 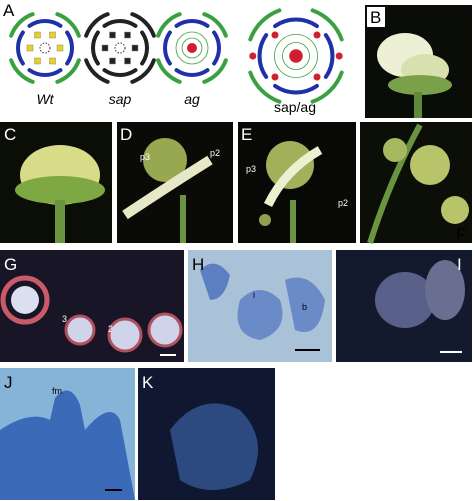 What do you see at coordinates (126, 134) in the screenshot?
I see `panel-label: D` at bounding box center [126, 134].